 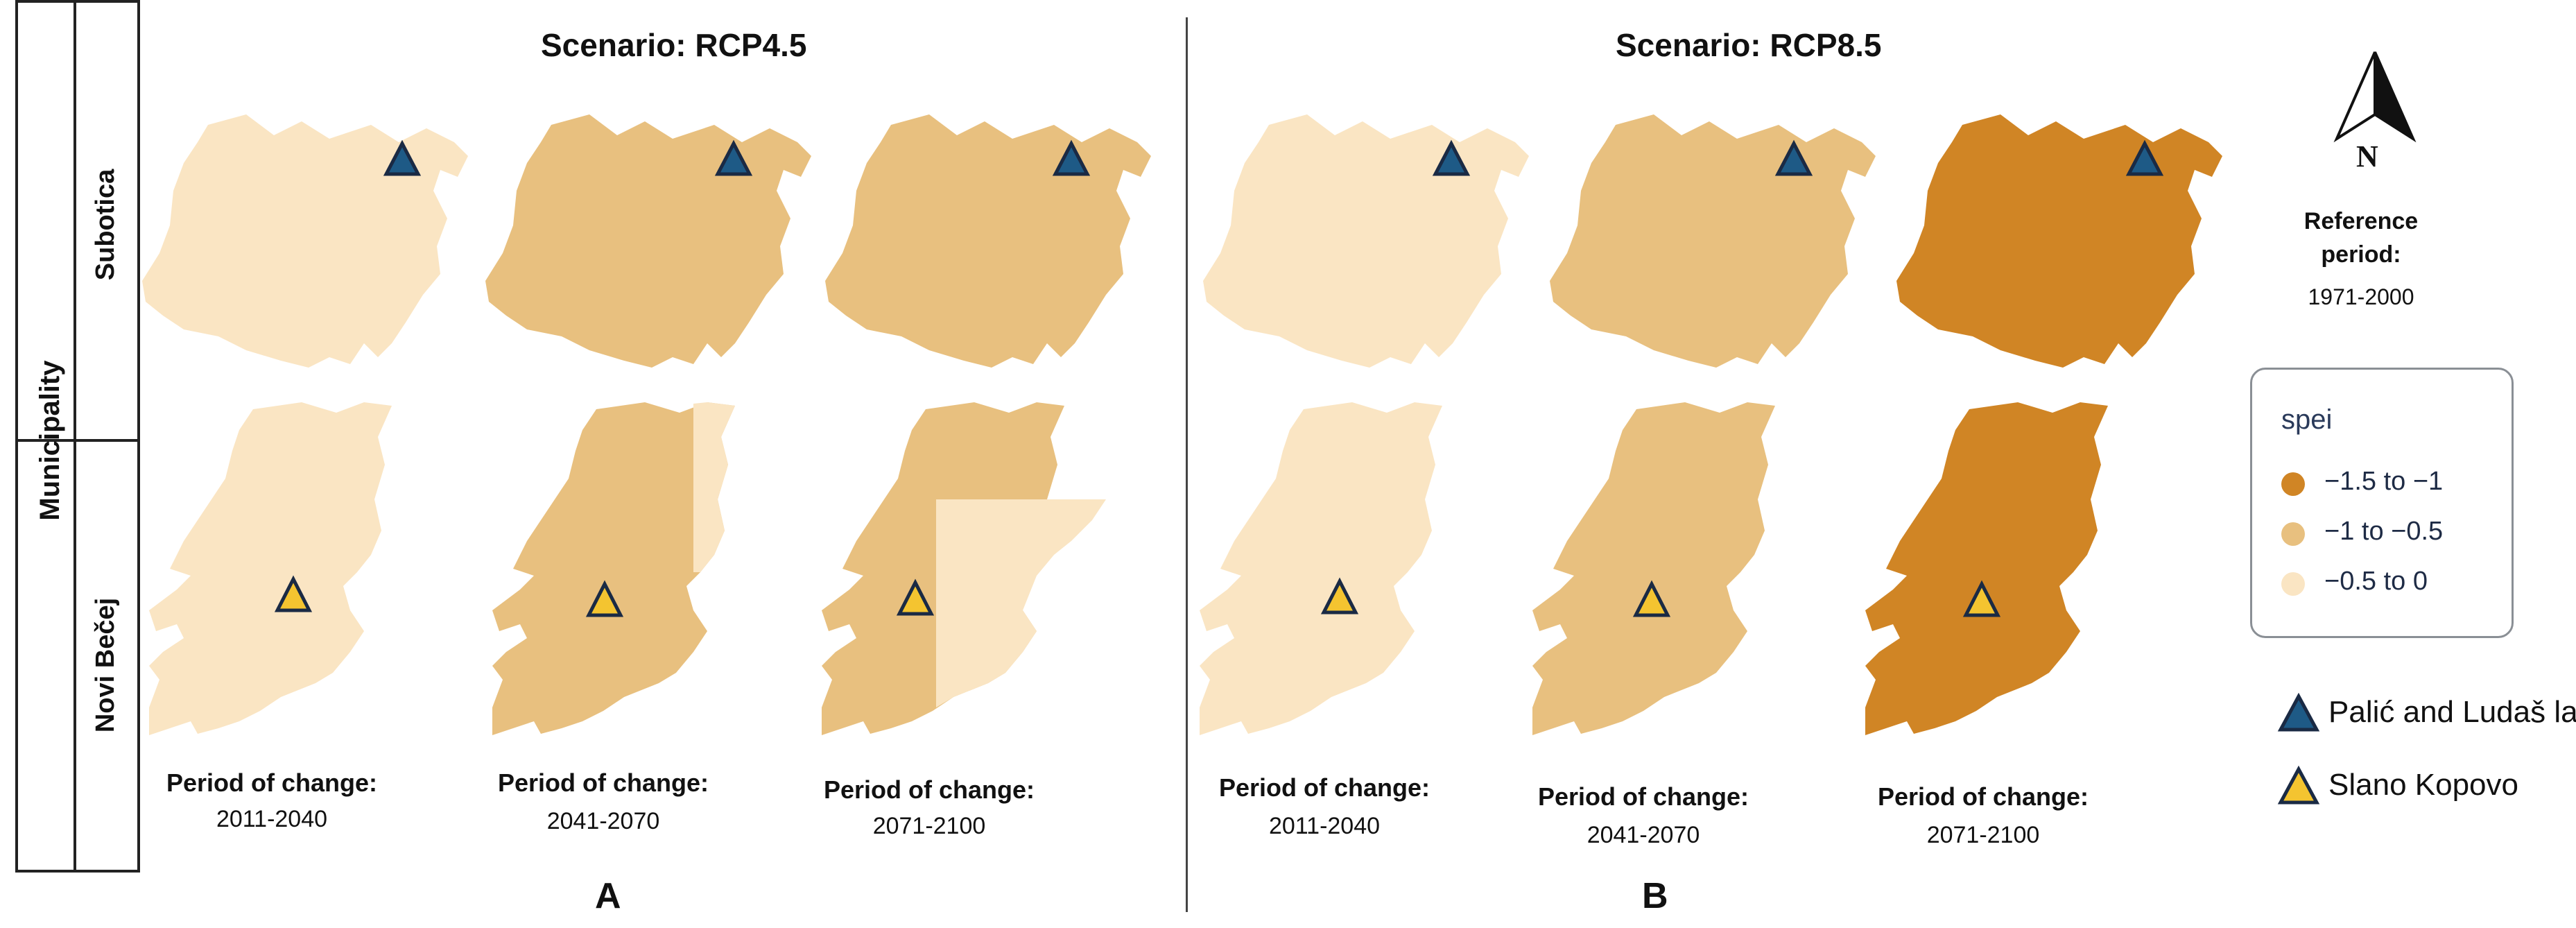 I want to click on map-subotica-a2, so click(x=648, y=241).